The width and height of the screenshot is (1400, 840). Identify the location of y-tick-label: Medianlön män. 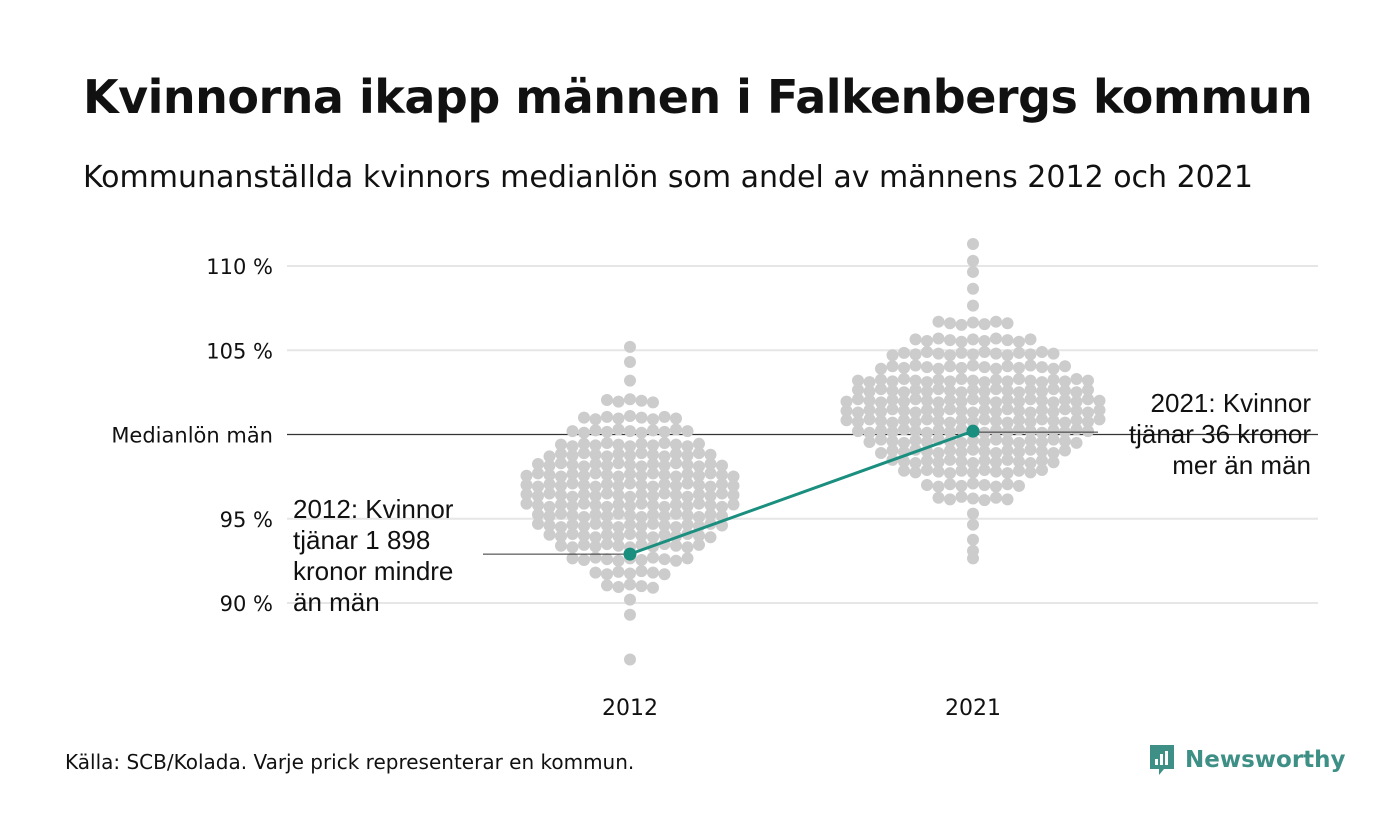
(192, 436).